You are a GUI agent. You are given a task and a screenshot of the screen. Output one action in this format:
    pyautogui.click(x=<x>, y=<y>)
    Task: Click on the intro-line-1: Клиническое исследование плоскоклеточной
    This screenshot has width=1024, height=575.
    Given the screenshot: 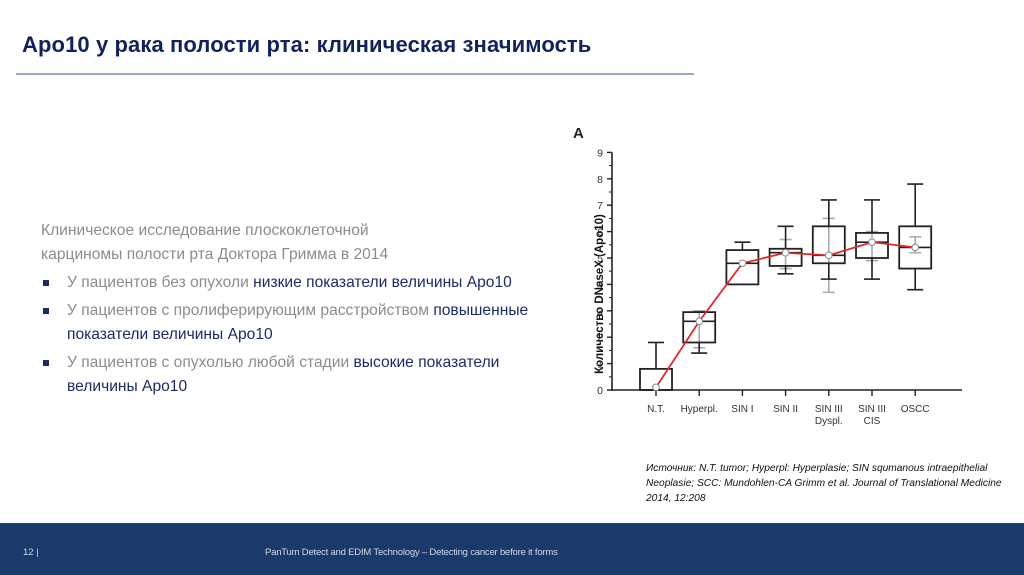 What is the action you would take?
    pyautogui.click(x=205, y=230)
    